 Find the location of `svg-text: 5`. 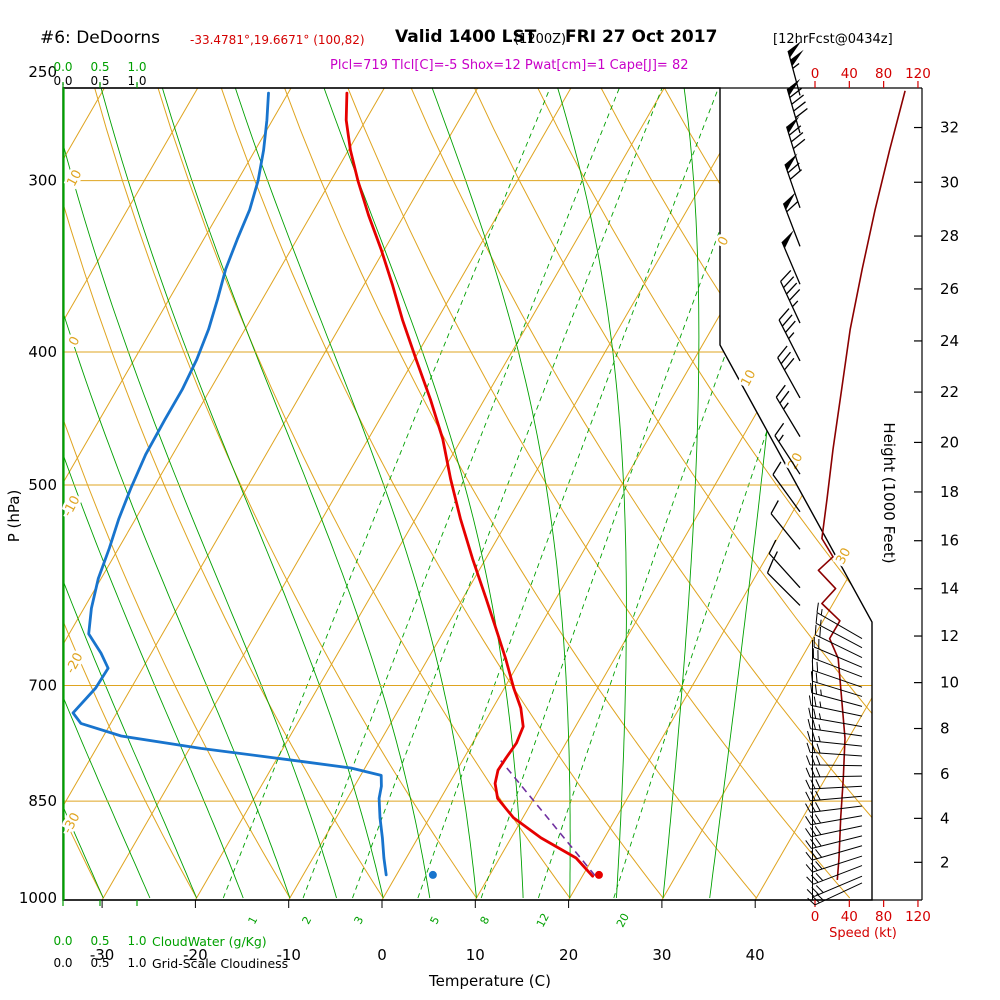

svg-text: 5 is located at coordinates (435, 920).